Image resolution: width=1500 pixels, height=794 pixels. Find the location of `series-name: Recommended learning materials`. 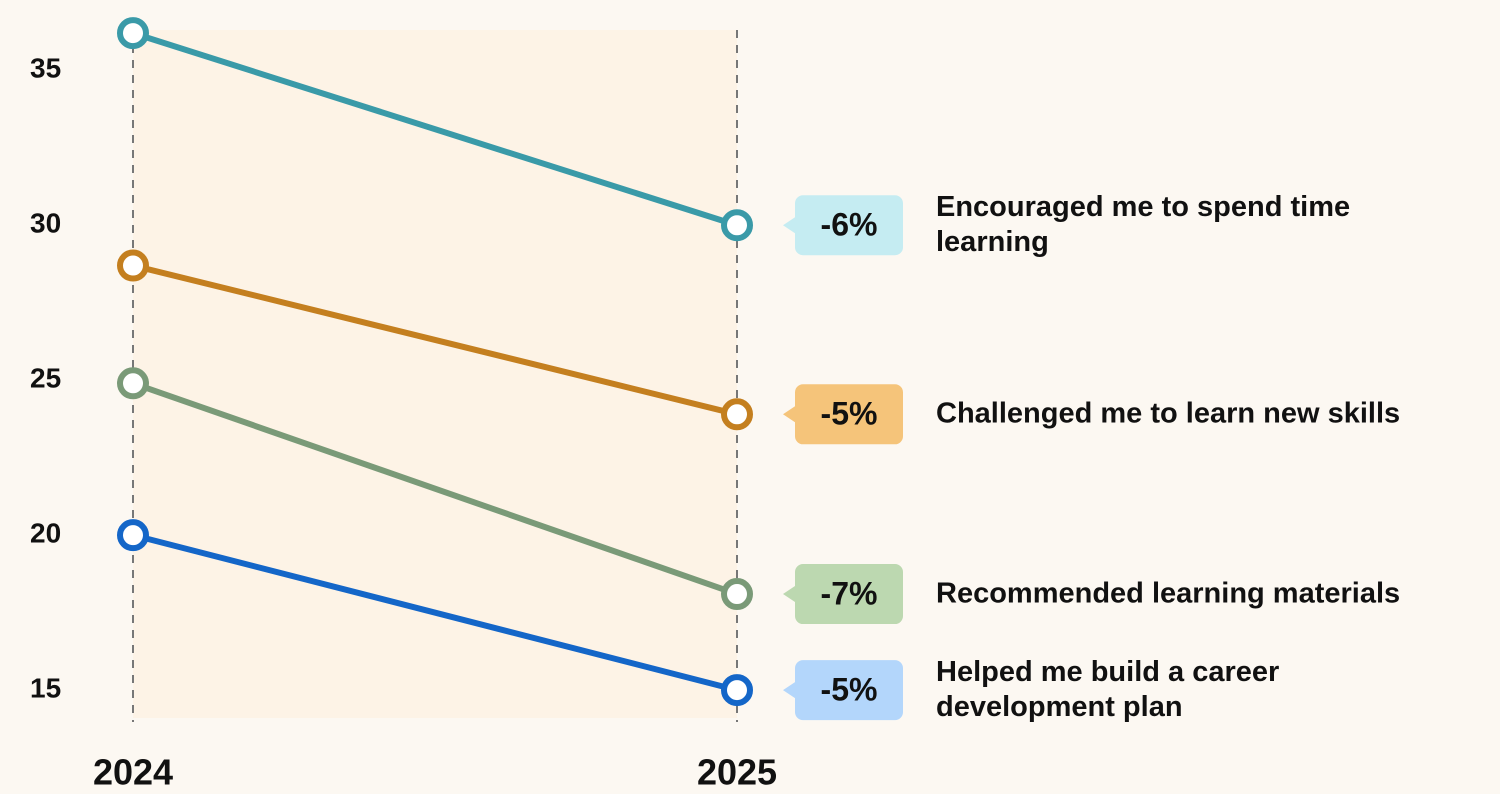

series-name: Recommended learning materials is located at coordinates (1168, 593).